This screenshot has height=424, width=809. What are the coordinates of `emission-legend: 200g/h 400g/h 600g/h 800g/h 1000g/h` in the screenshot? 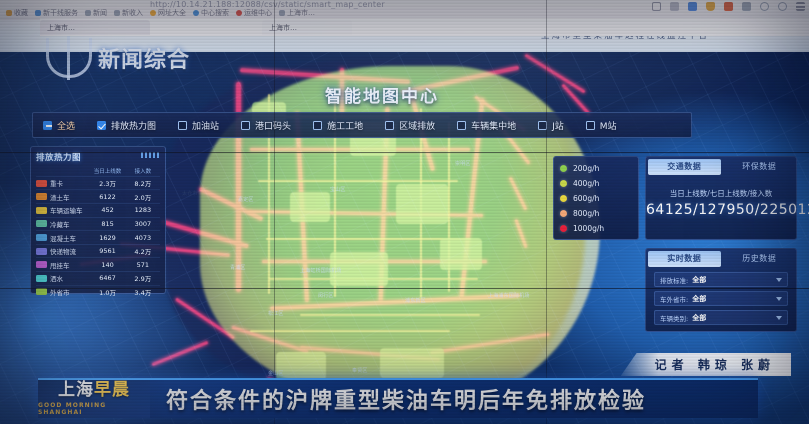 It's located at (596, 198).